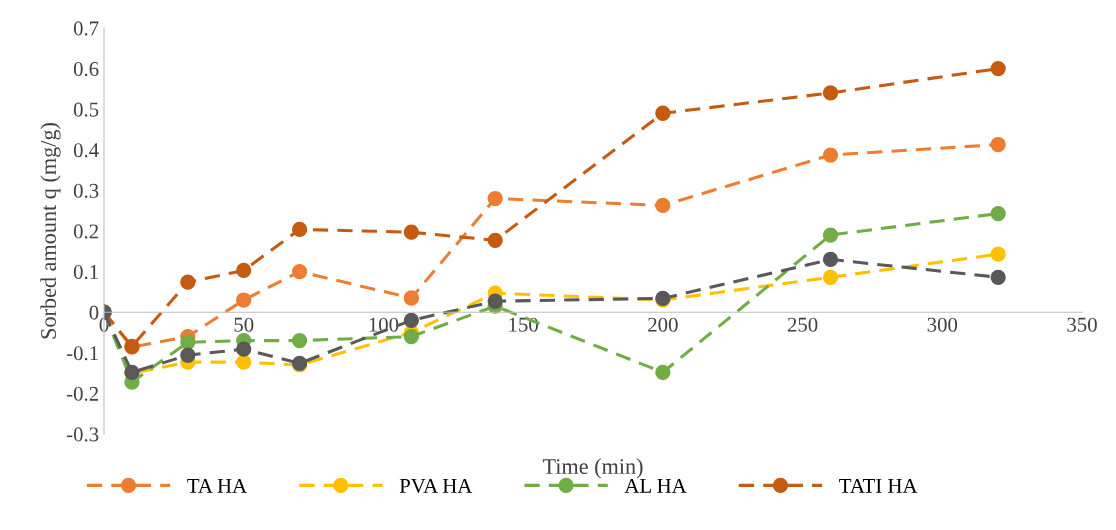 This screenshot has height=530, width=1116. I want to click on y-tick-label: -0.3, so click(82, 434).